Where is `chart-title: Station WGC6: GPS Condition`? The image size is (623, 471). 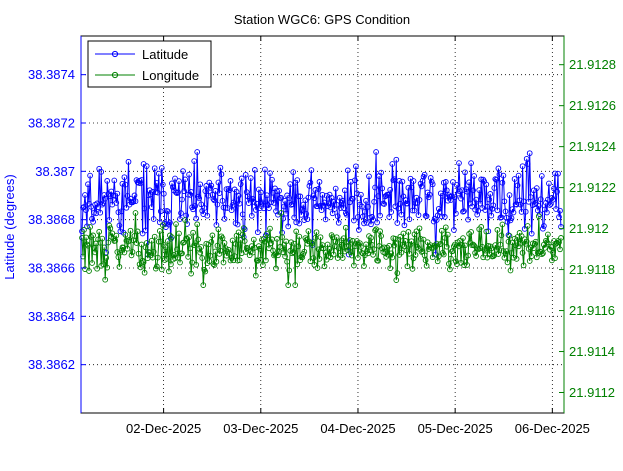
chart-title: Station WGC6: GPS Condition is located at coordinates (322, 19).